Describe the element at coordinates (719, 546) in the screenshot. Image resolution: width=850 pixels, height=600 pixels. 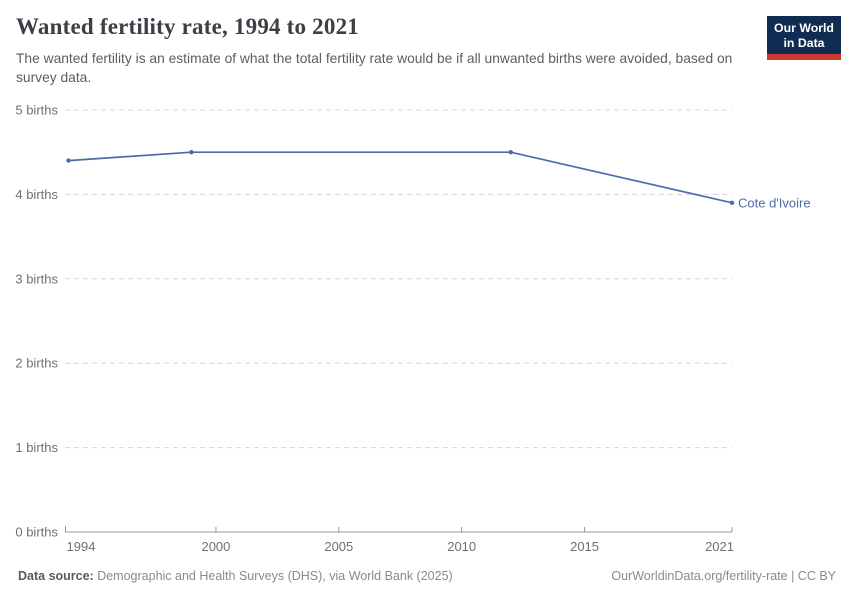
I see `x-axis-tick-label: 2021` at that location.